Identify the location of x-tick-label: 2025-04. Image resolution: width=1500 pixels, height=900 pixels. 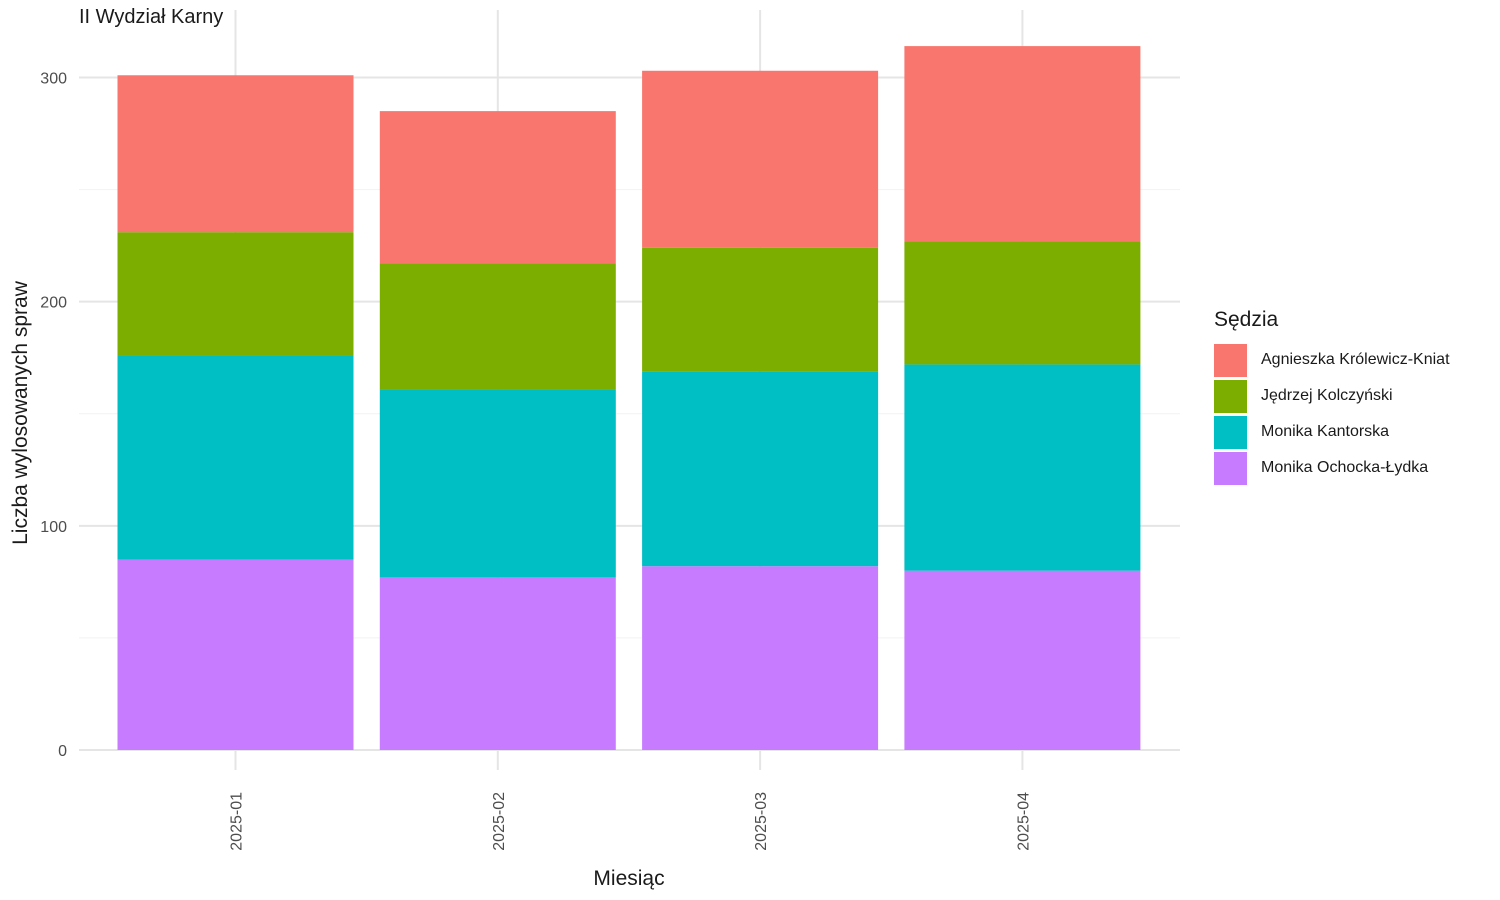
(1023, 821).